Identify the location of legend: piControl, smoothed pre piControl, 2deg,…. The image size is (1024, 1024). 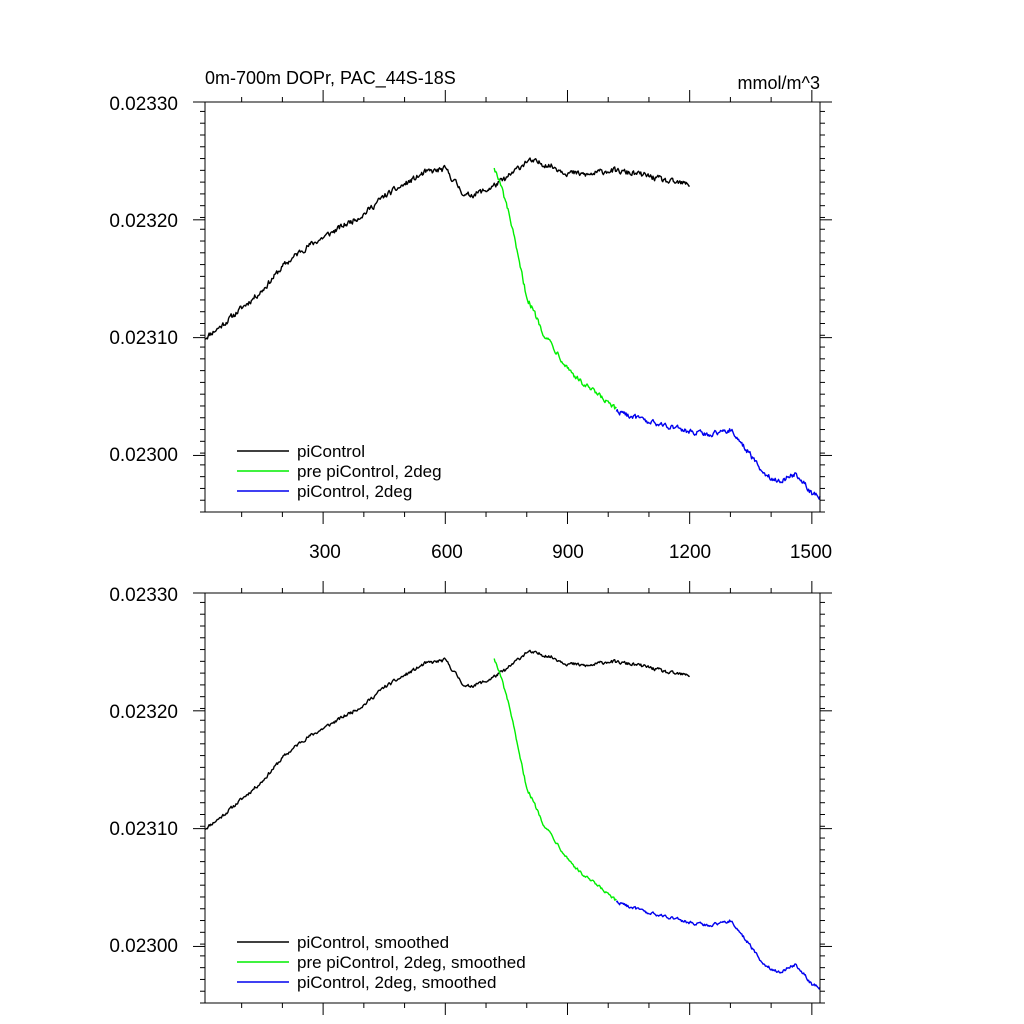
(381, 962).